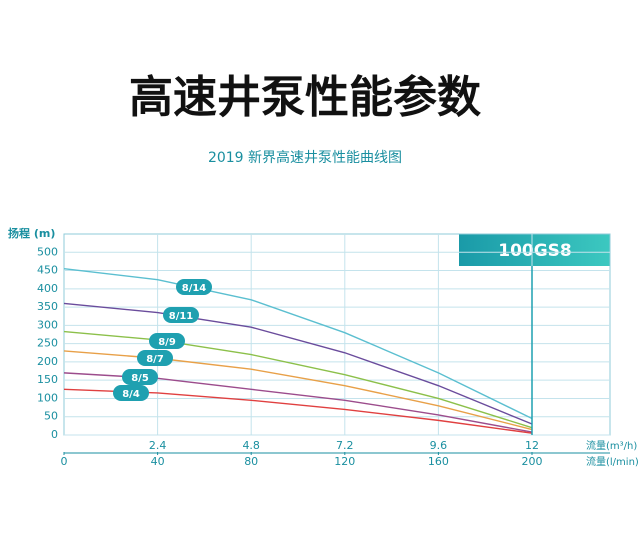 The image size is (640, 535). I want to click on y-axis-label: 扬程 (m), so click(31, 233).